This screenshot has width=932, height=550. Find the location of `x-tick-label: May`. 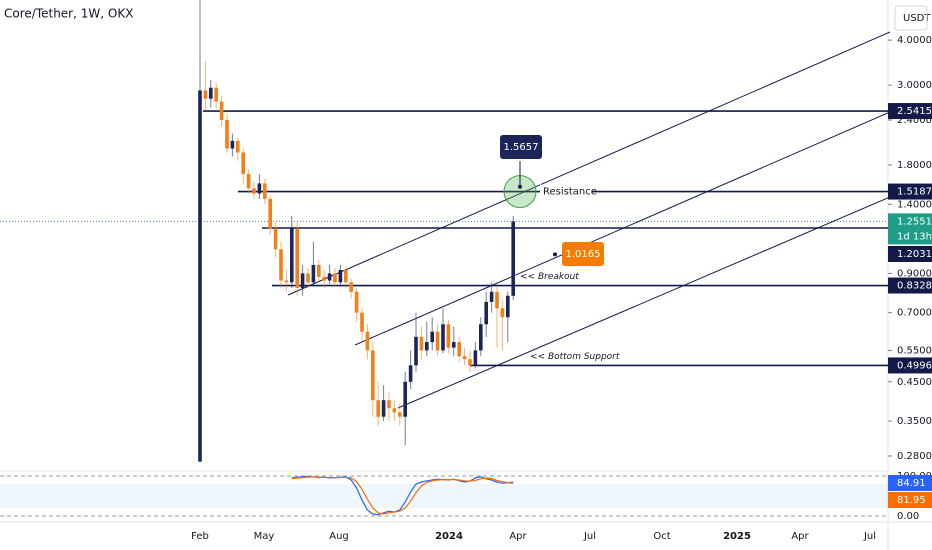

x-tick-label: May is located at coordinates (264, 536).